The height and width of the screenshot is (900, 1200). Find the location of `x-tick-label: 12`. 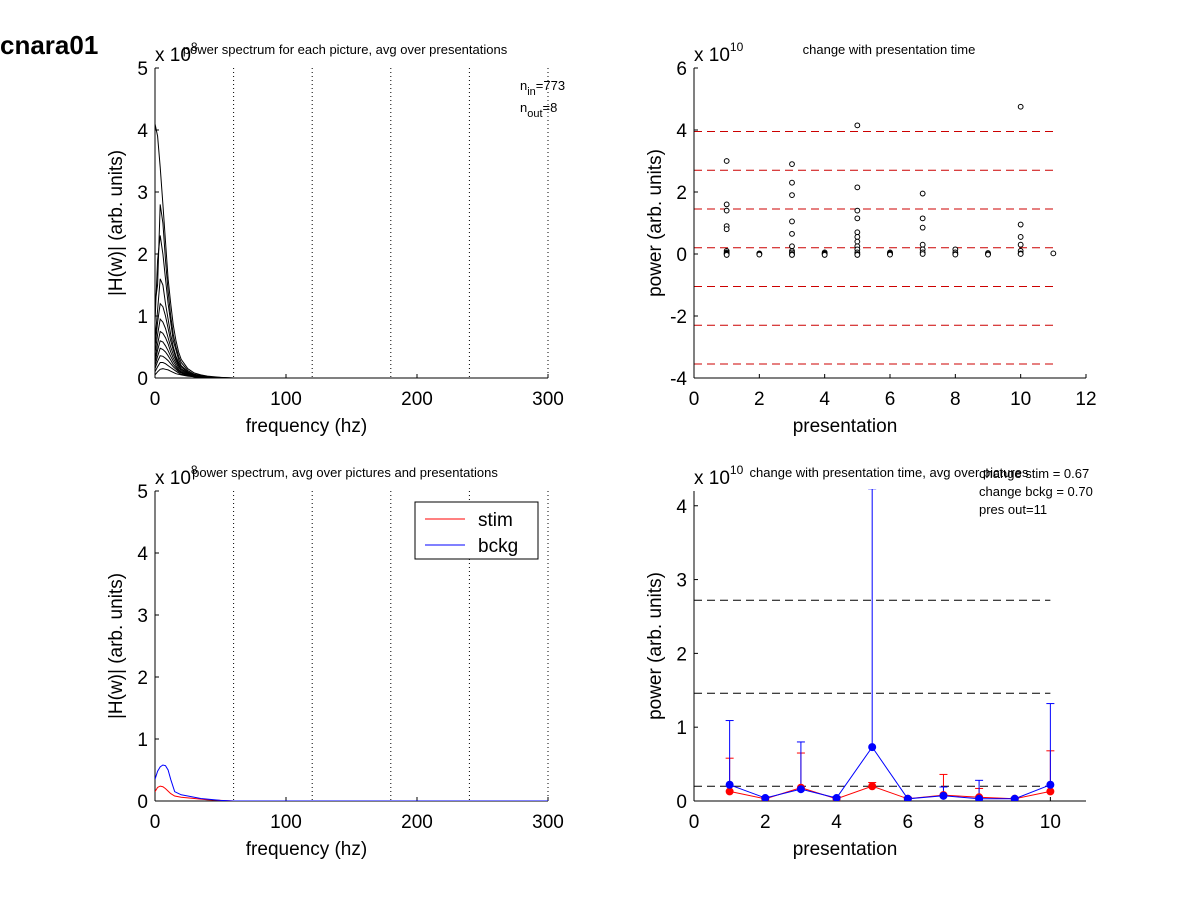

x-tick-label: 12 is located at coordinates (1085, 399).